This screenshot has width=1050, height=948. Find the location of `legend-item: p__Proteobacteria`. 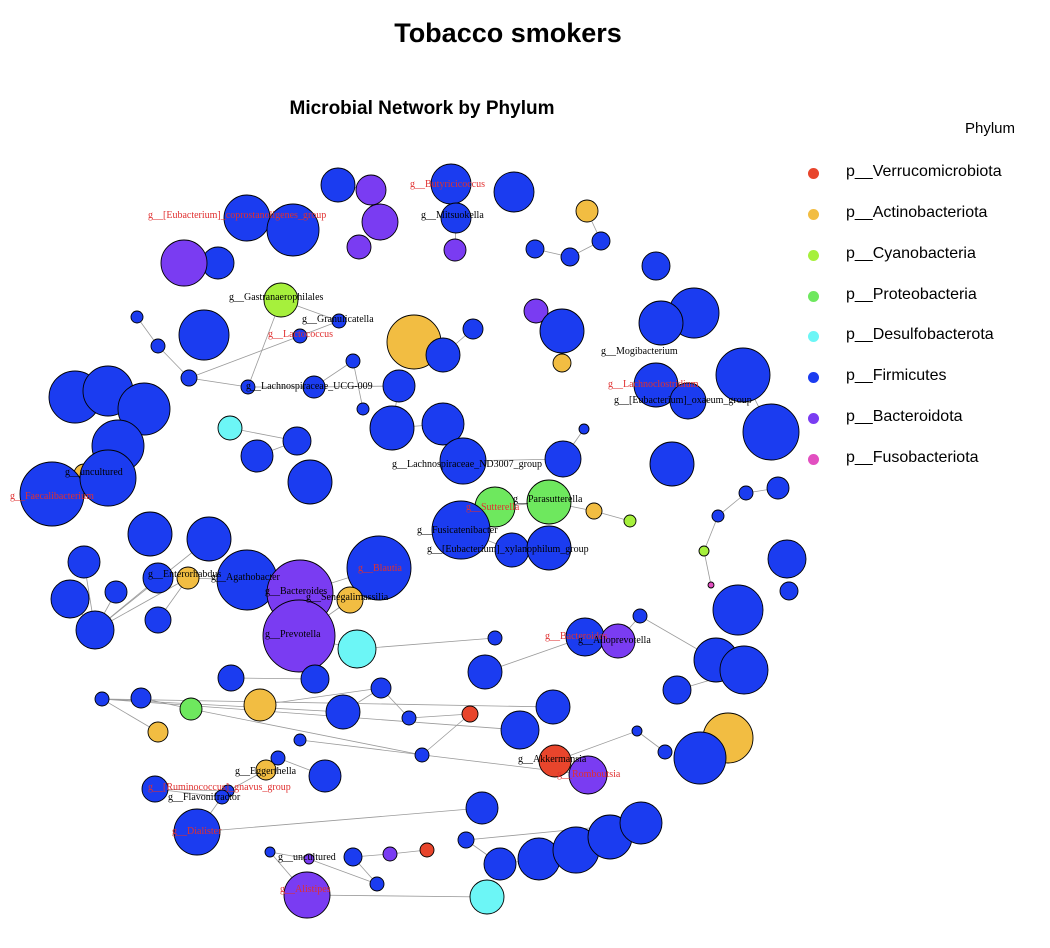

legend-item: p__Proteobacteria is located at coordinates (920, 297).